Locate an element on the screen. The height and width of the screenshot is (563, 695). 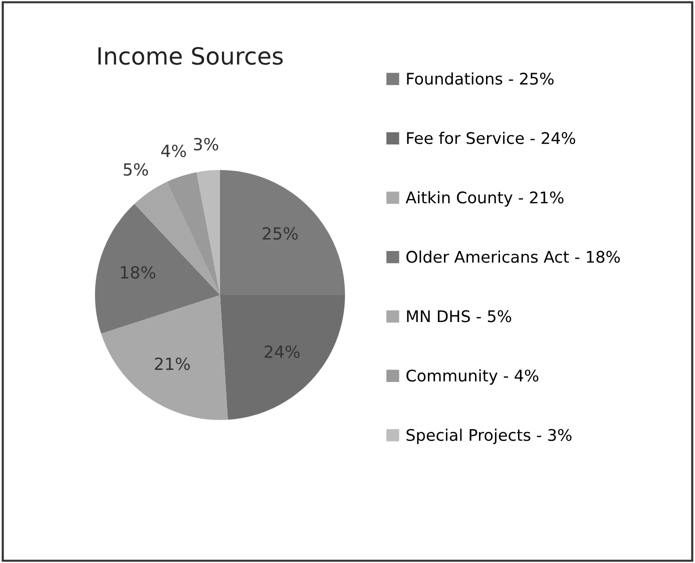
data-label: 21% is located at coordinates (172, 364).